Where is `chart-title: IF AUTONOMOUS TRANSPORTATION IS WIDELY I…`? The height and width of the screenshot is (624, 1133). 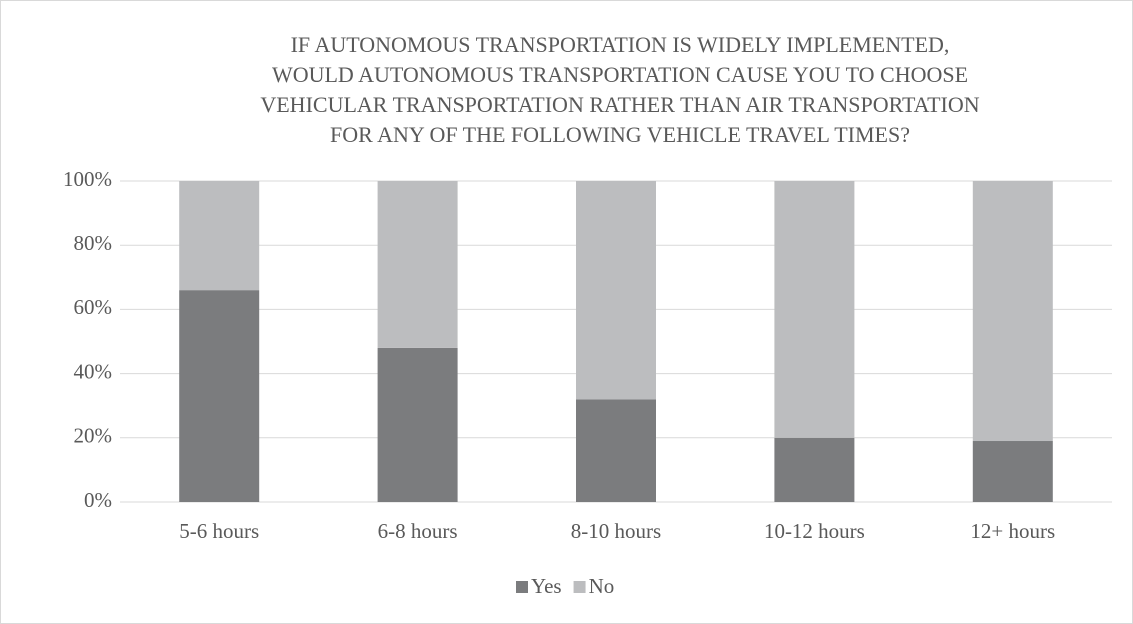 chart-title: IF AUTONOMOUS TRANSPORTATION IS WIDELY I… is located at coordinates (620, 44).